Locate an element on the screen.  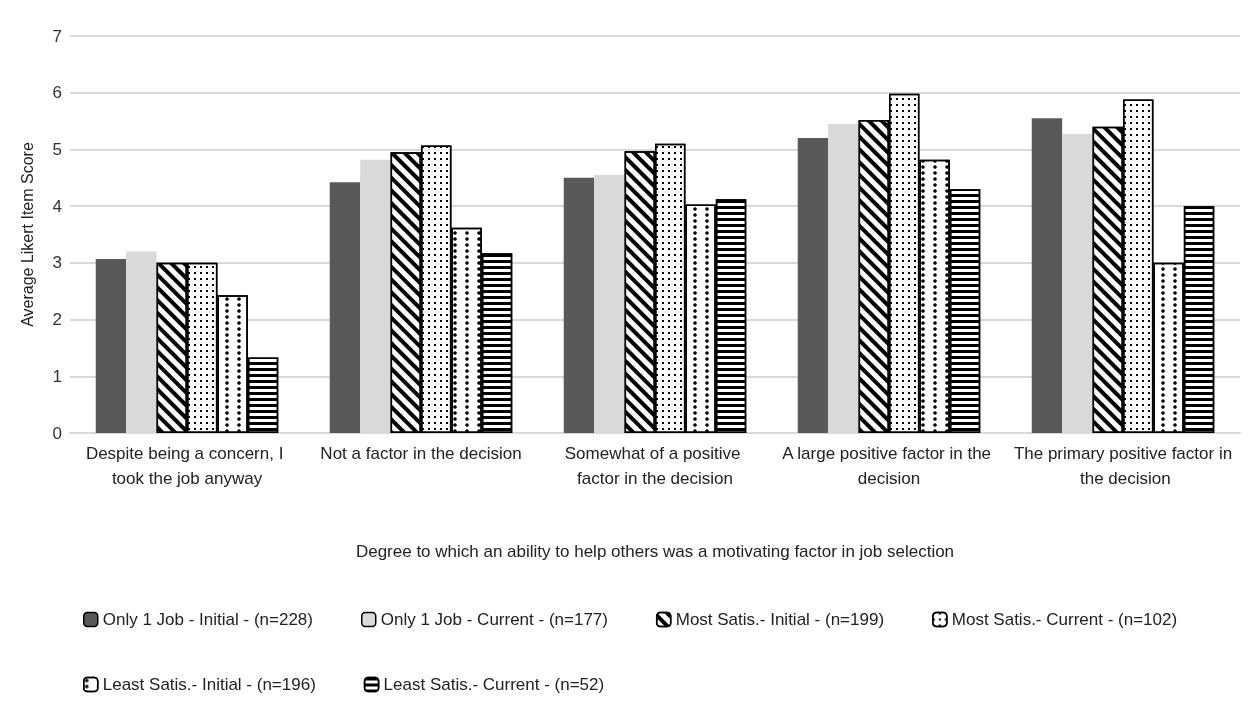
y-tick-label: 3 is located at coordinates (57, 263).